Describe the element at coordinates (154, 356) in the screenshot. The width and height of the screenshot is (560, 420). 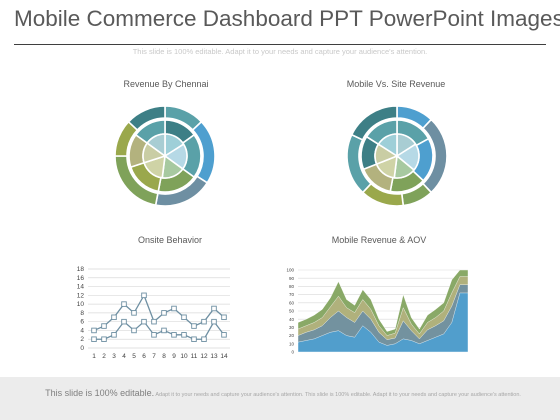
I see `x-tick-label: 7` at that location.